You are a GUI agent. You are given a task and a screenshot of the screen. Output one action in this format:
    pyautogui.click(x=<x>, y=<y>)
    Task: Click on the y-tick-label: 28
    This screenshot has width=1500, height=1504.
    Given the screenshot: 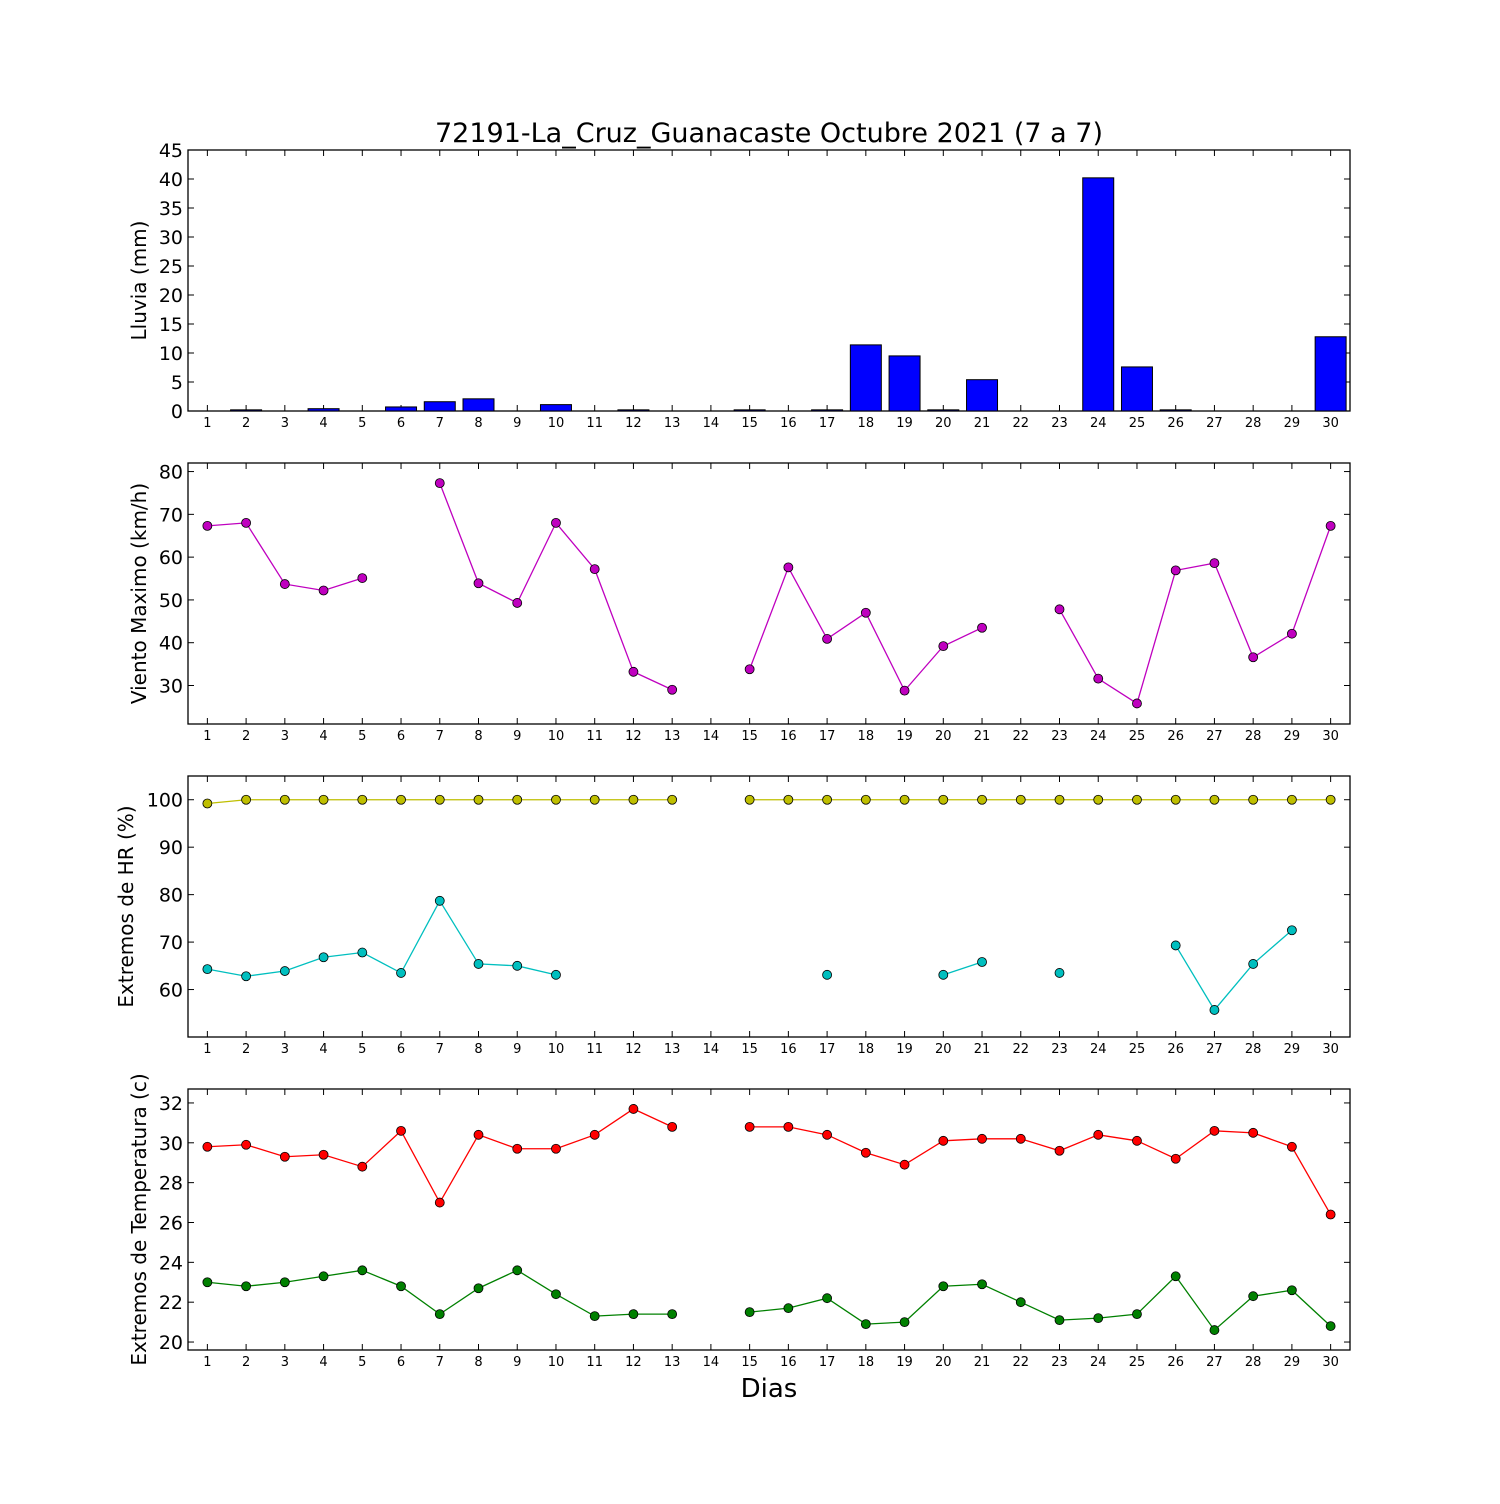 What is the action you would take?
    pyautogui.click(x=171, y=1184)
    